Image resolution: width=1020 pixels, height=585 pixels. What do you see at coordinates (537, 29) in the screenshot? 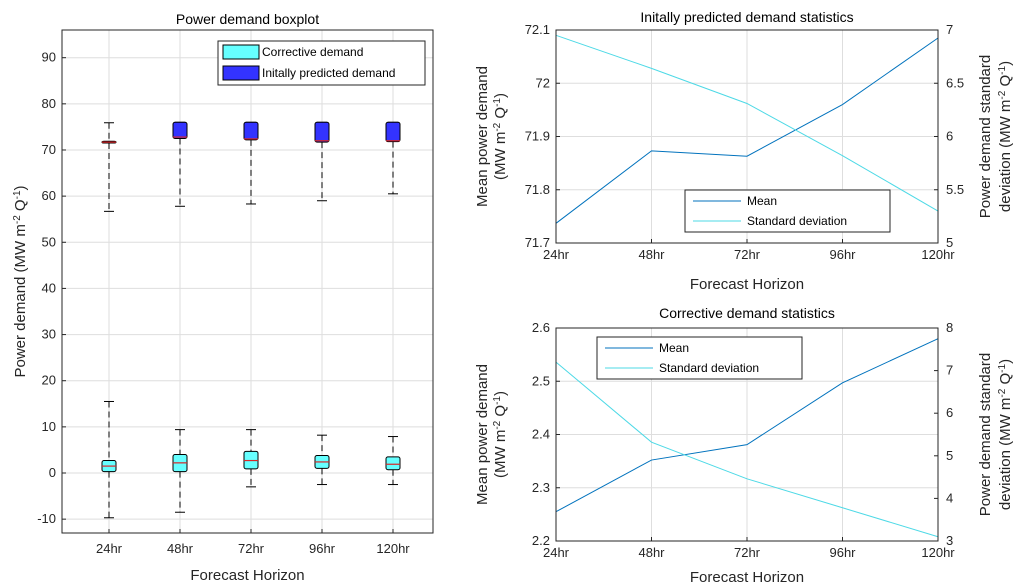
I see `y-left-tick-label: 72.1` at bounding box center [537, 29].